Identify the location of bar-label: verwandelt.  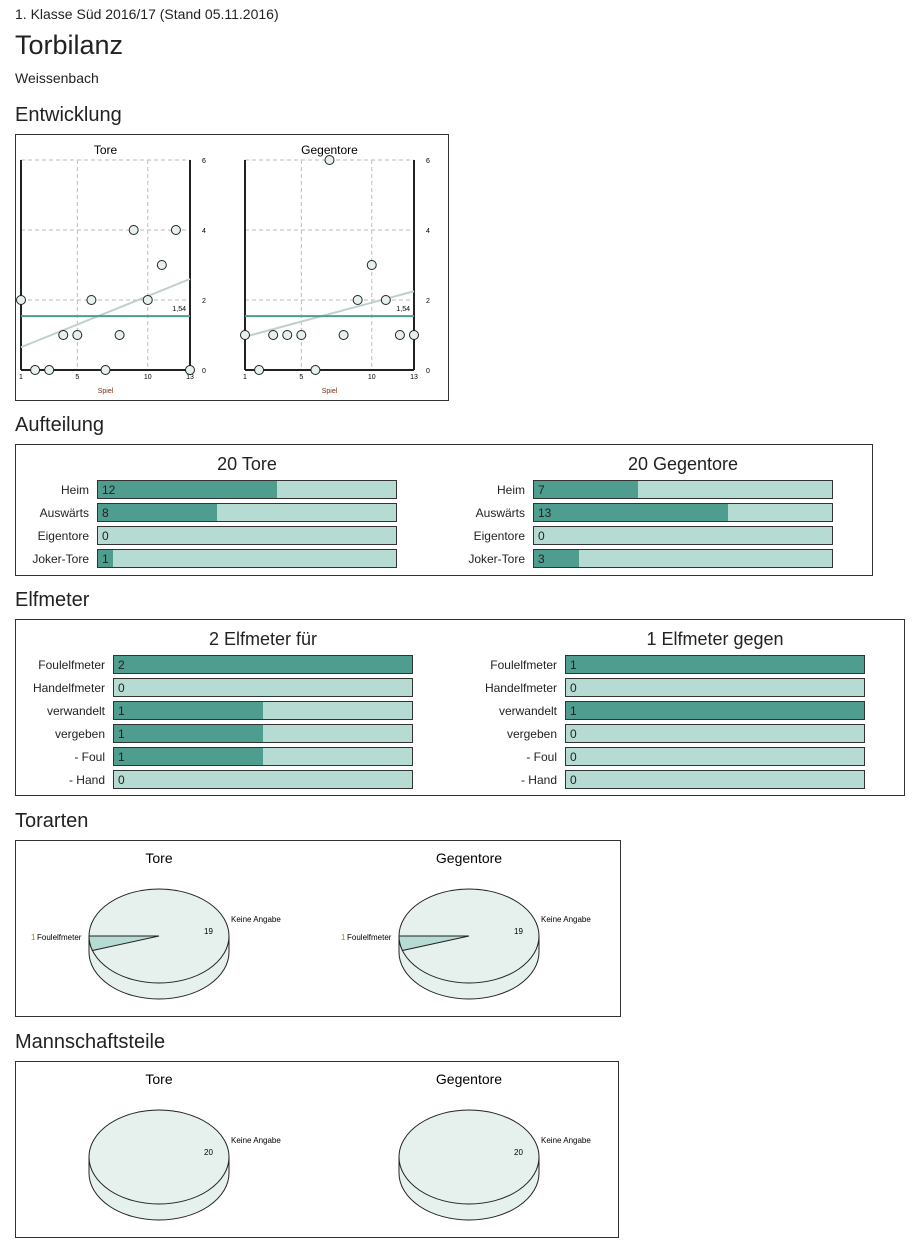
(75, 711).